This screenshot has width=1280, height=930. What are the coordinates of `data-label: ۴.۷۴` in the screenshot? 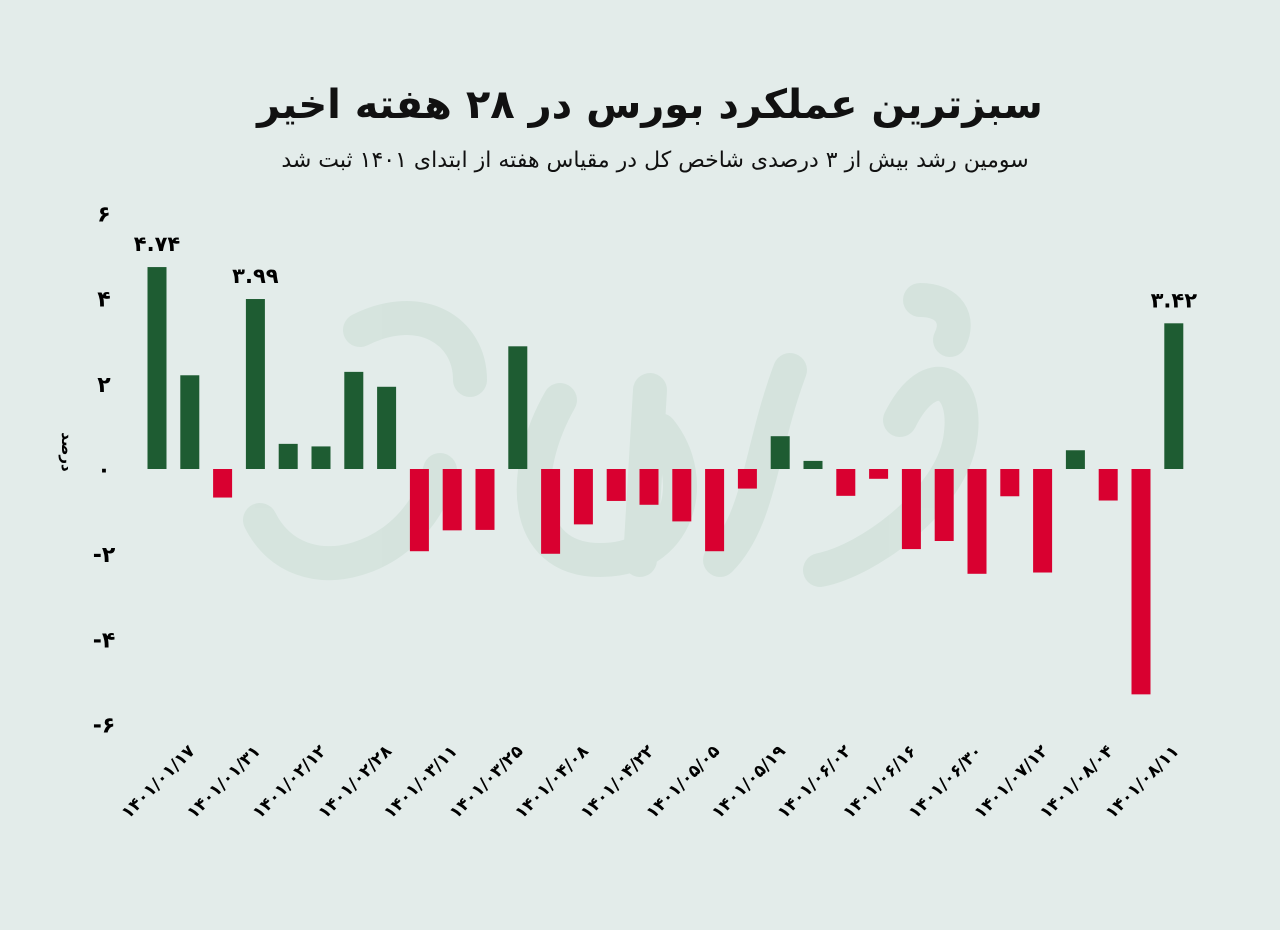 It's located at (157, 244).